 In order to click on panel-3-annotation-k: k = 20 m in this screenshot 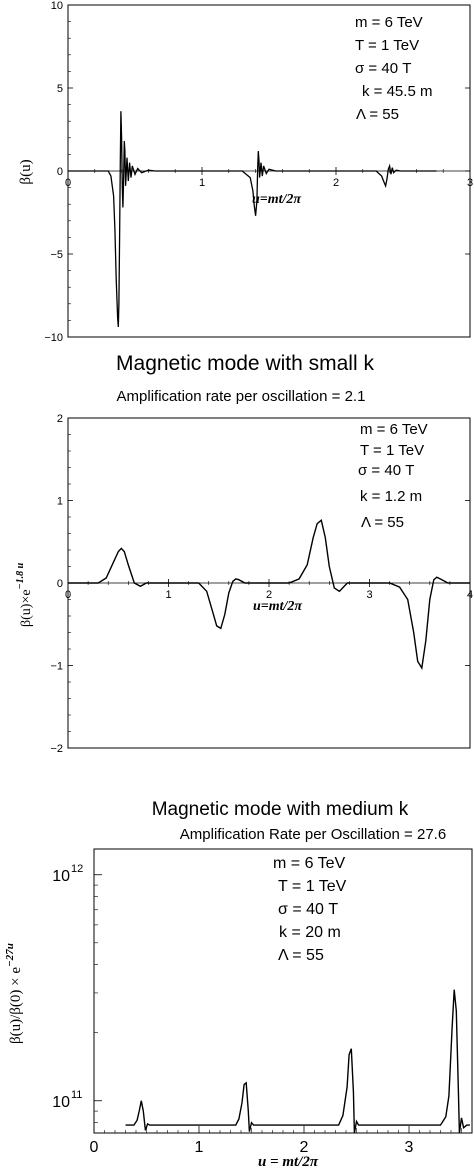, I will do `click(310, 932)`.